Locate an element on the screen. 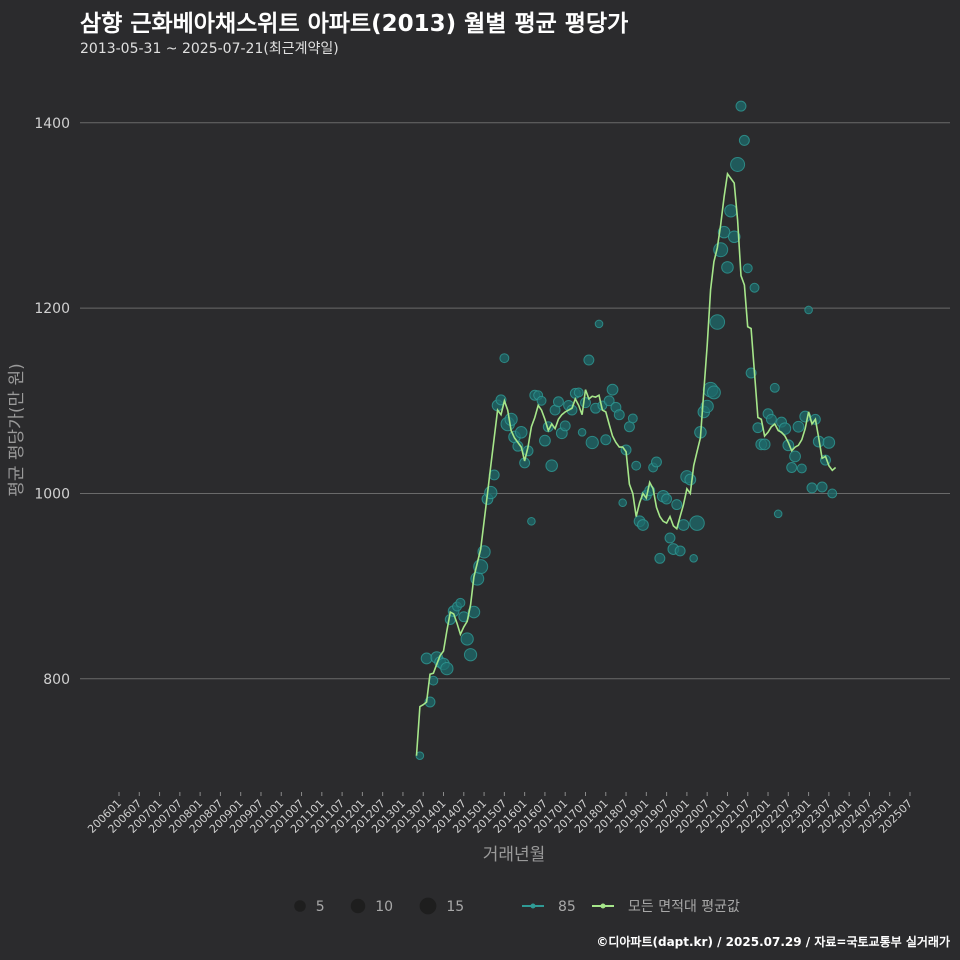  chart-subtitle: 2013-05-31 ~ 2025-07-21(최근계약일) is located at coordinates (209, 49).